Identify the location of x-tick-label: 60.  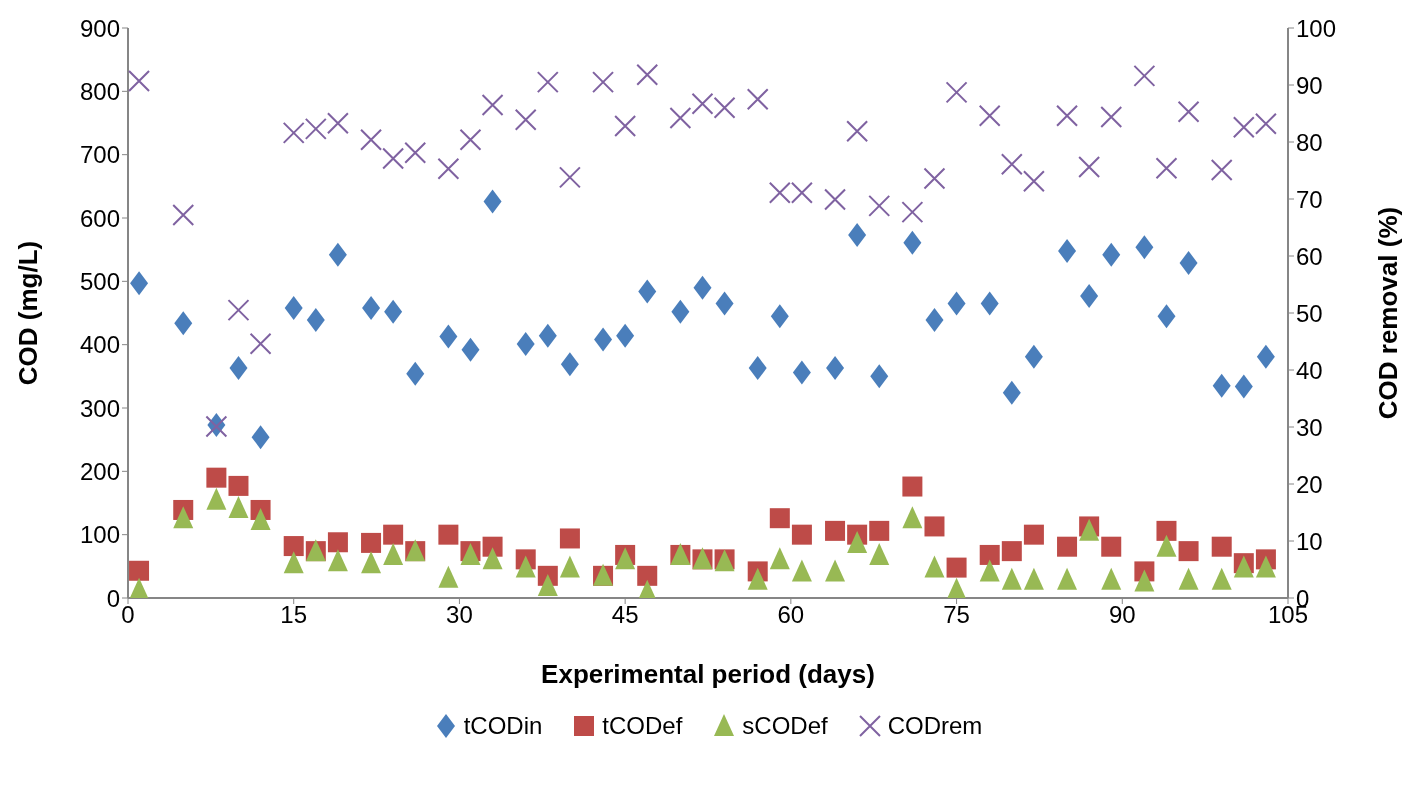
(791, 615).